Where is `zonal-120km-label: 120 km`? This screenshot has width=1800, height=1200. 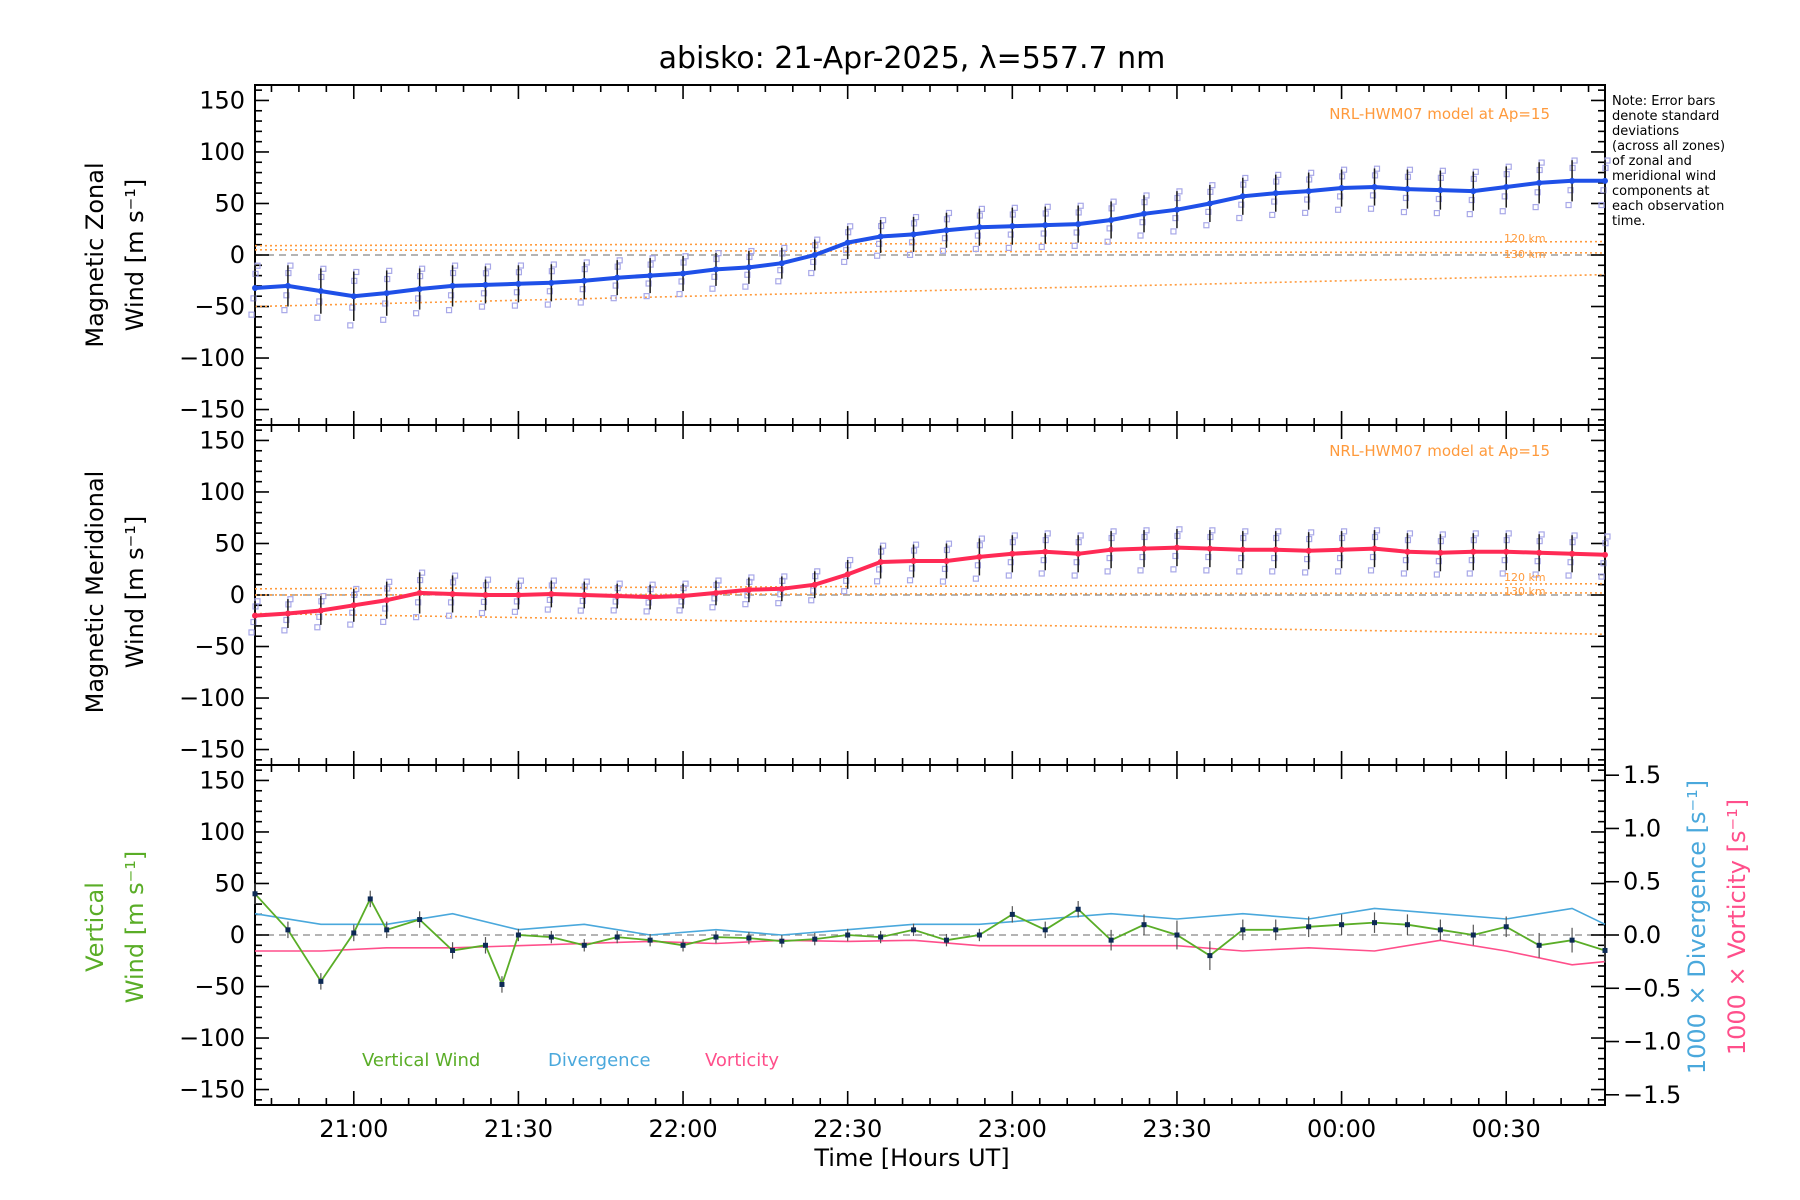 zonal-120km-label: 120 km is located at coordinates (1525, 238).